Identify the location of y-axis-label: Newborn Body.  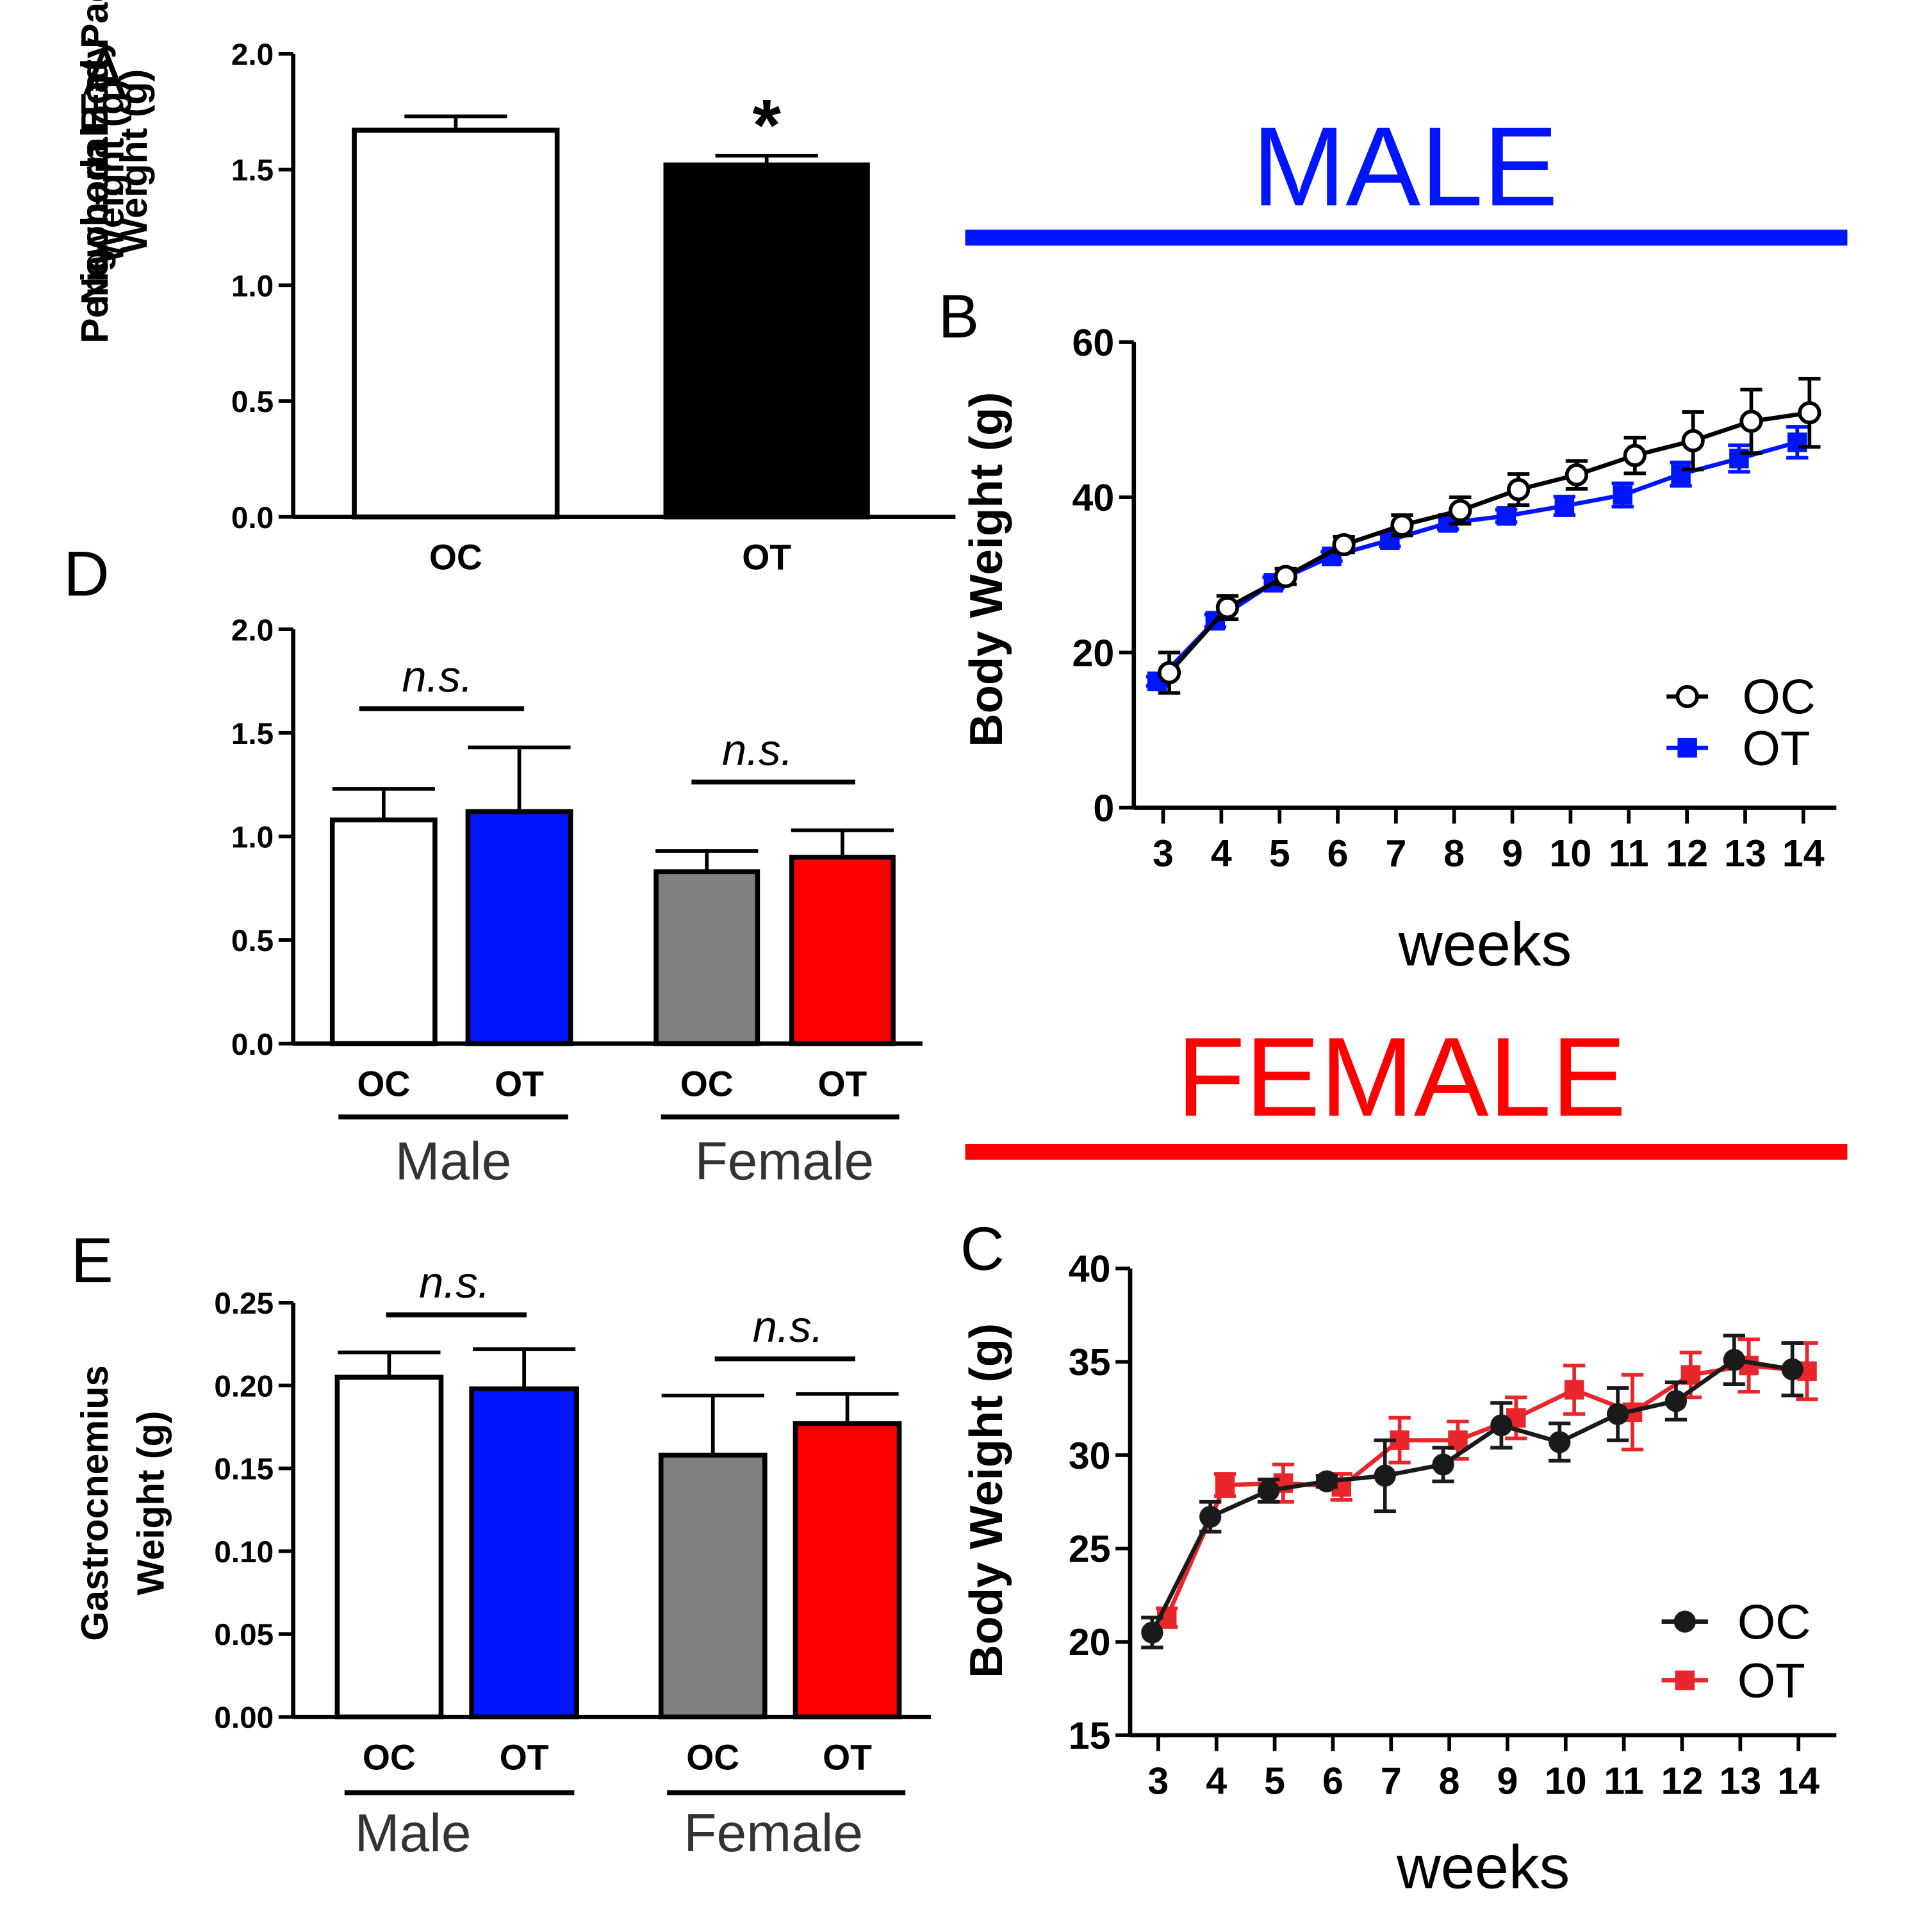
(94, 170).